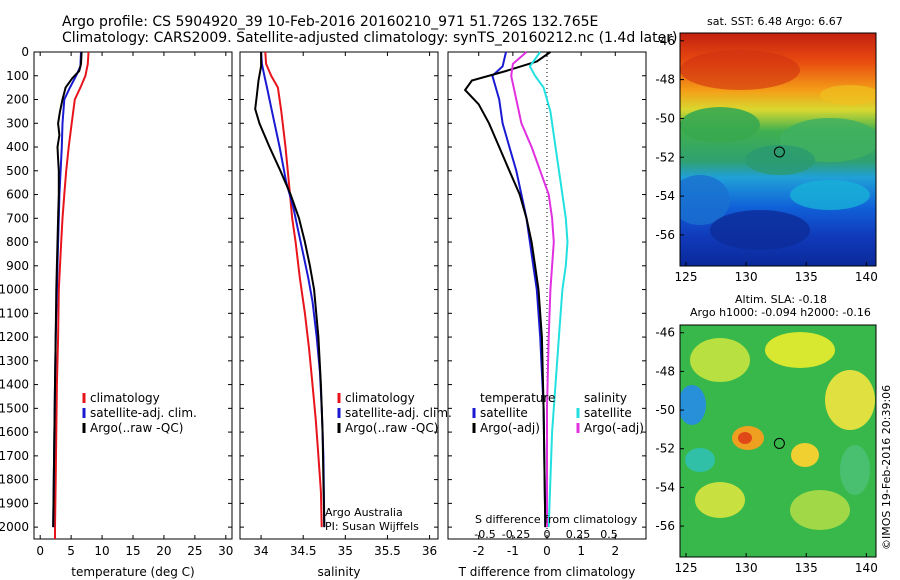  I want to click on s-tick-label: 0.25, so click(578, 534).